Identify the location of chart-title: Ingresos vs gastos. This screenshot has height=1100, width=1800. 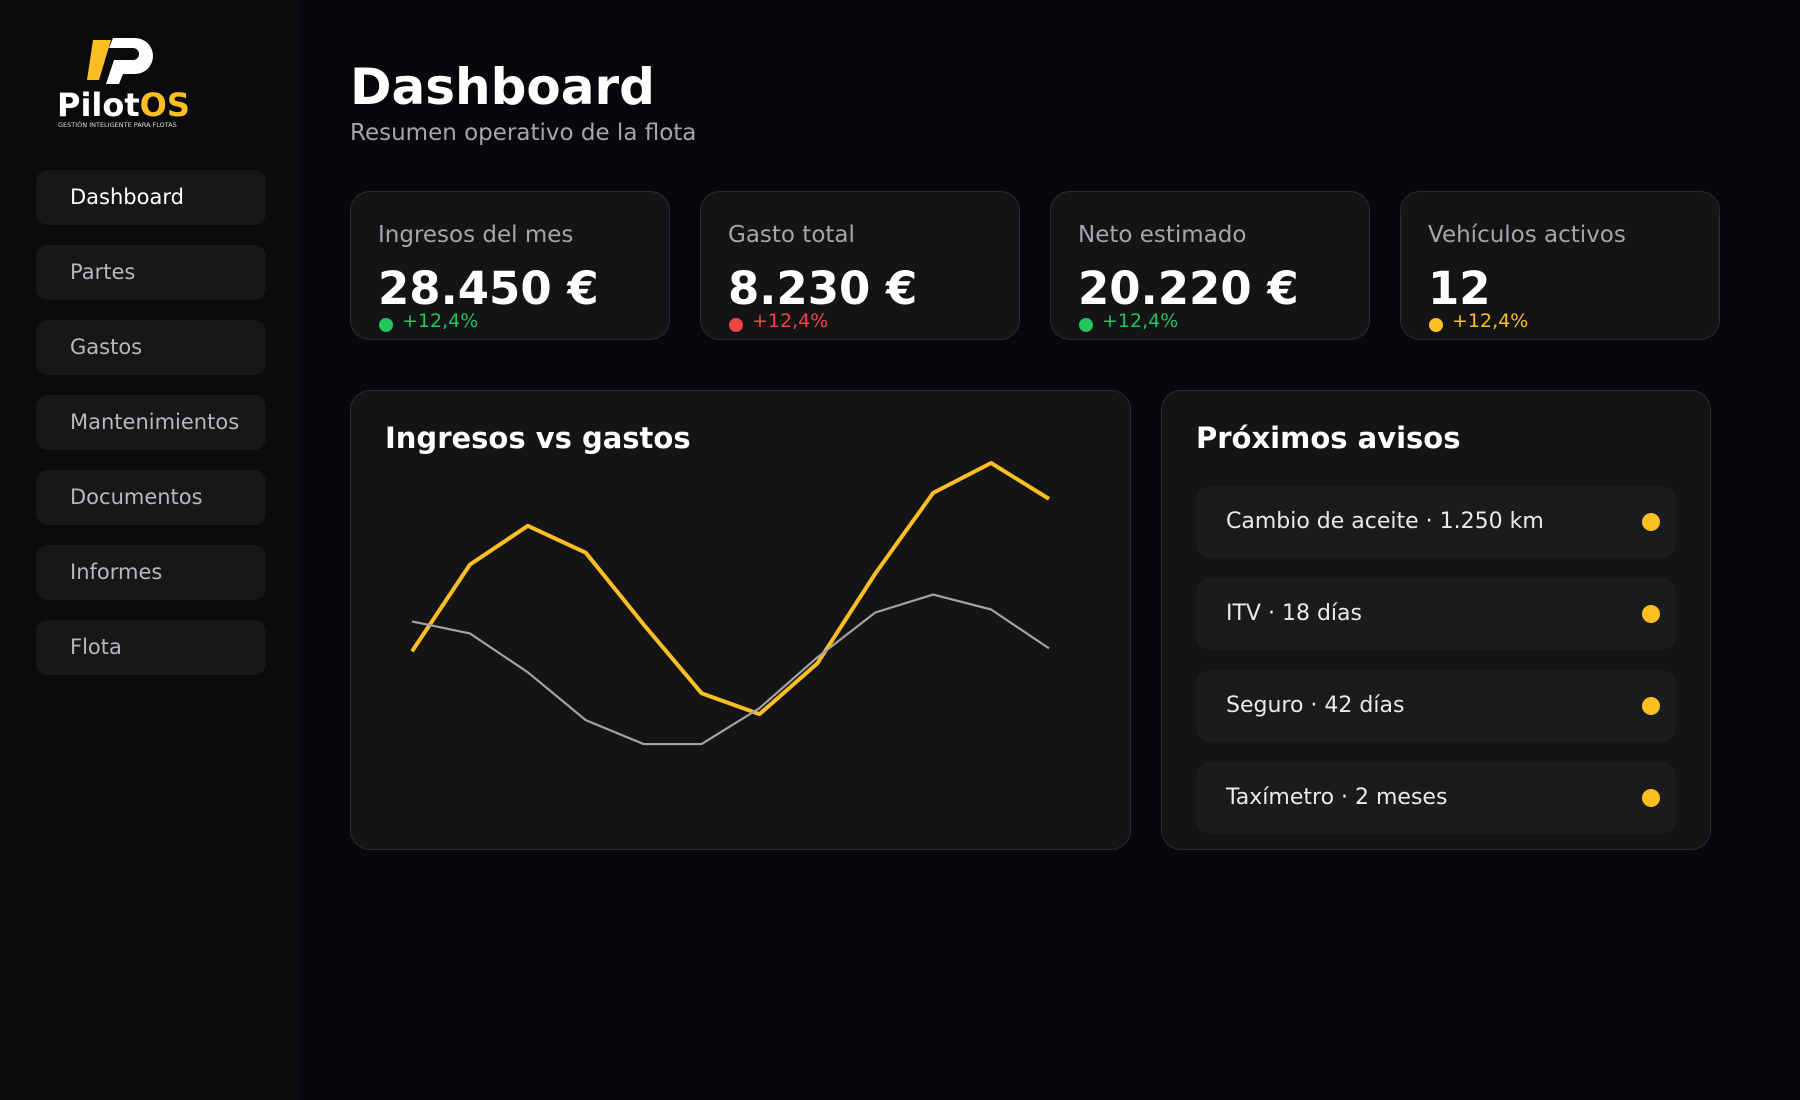
(538, 438).